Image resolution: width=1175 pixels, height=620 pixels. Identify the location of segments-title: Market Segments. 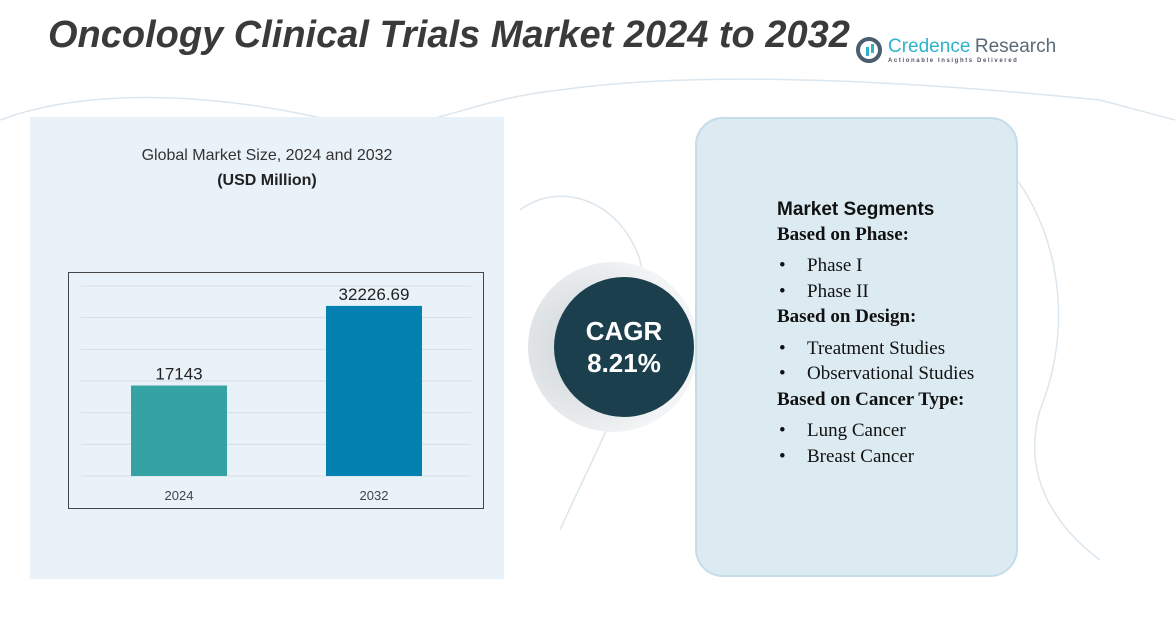
(856, 209).